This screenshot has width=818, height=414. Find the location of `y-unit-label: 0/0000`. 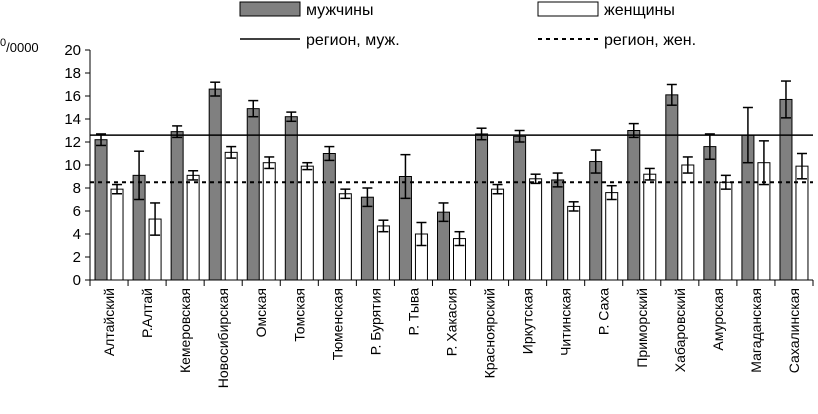

y-unit-label: 0/0000 is located at coordinates (19, 46).